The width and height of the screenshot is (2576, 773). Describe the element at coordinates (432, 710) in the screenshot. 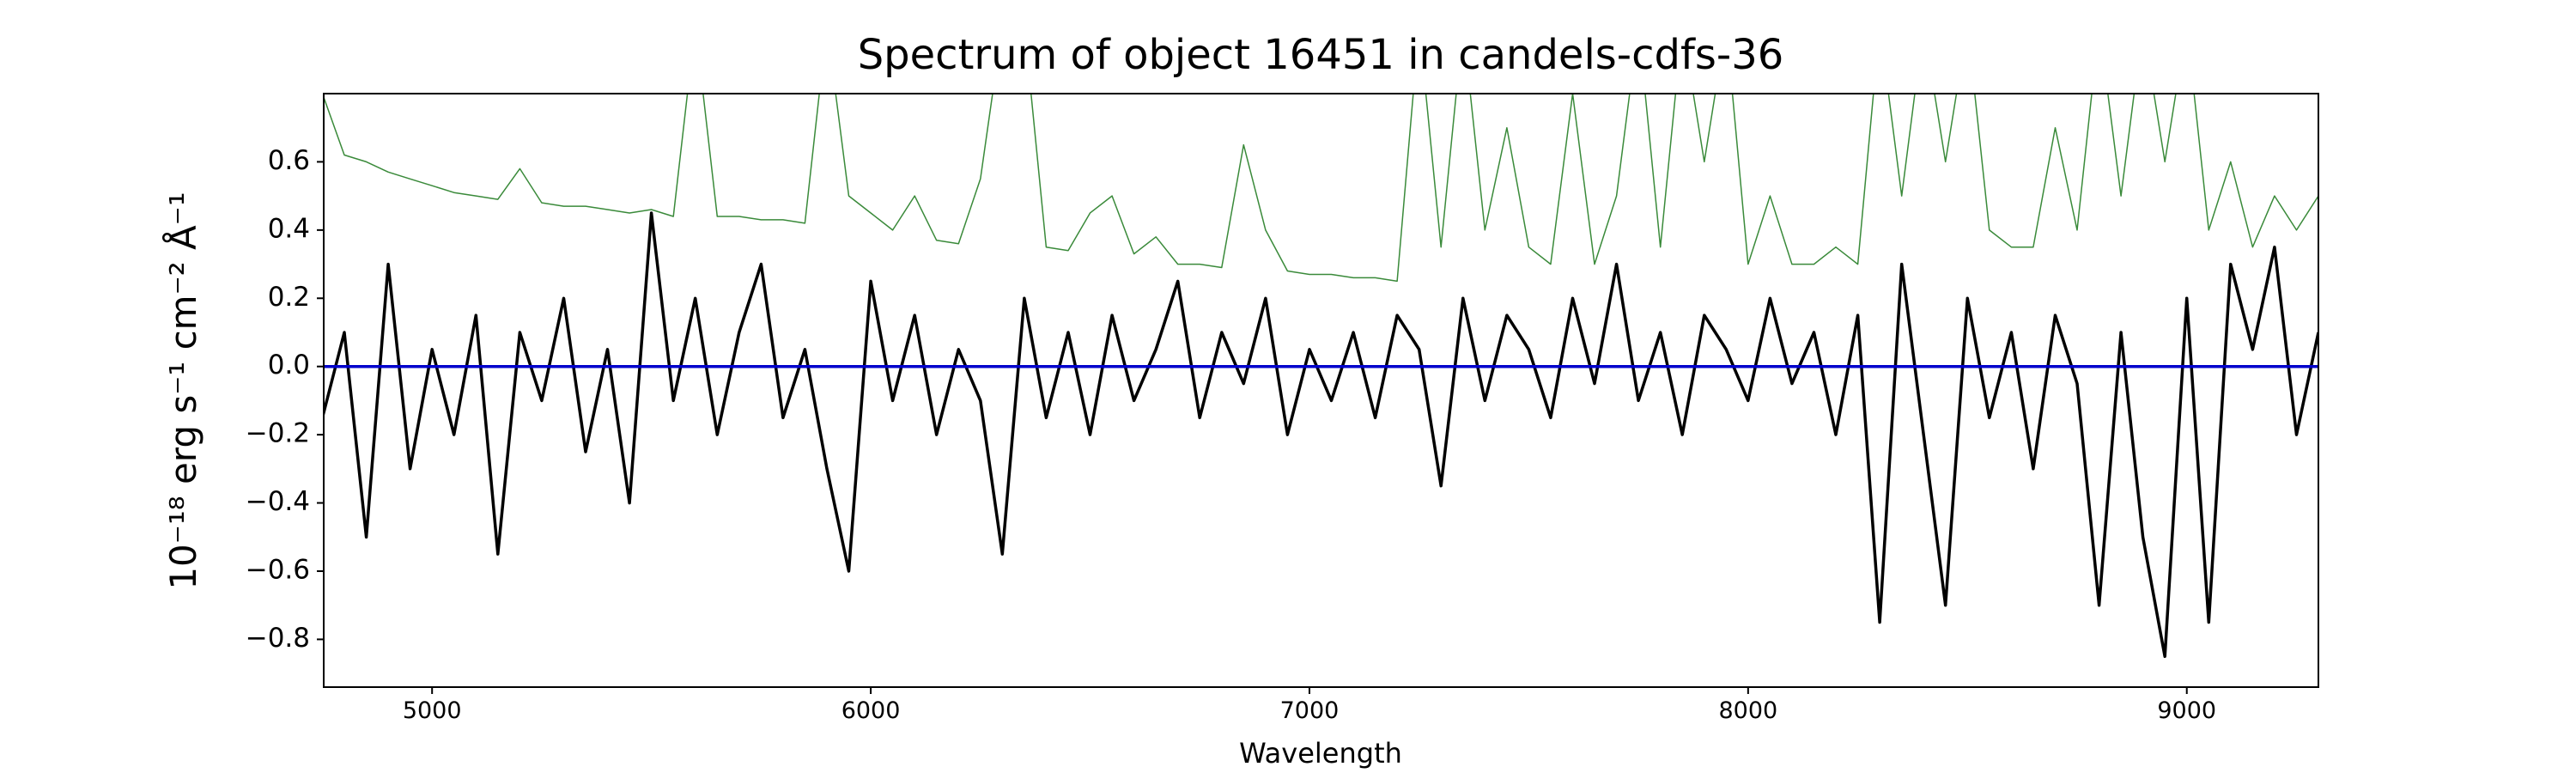

I see `x-tick-label: 5000` at that location.